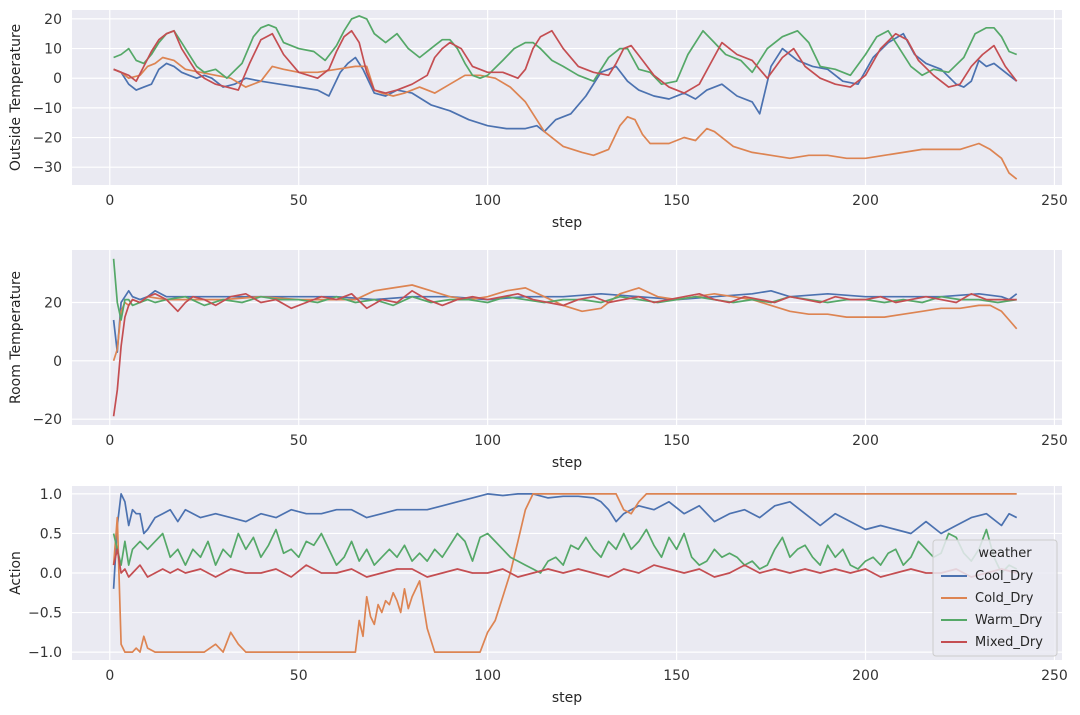  I want to click on legend-entry: Cold_Dry, so click(1004, 598).